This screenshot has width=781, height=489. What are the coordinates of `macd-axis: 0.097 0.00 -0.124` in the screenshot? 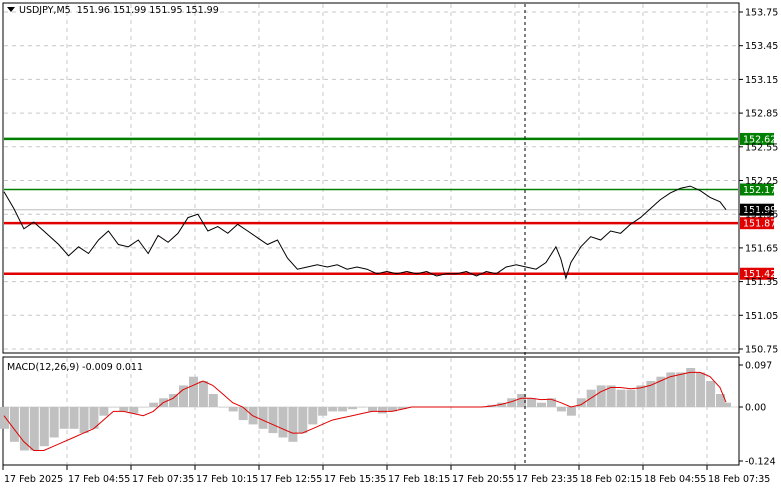 It's located at (757, 414).